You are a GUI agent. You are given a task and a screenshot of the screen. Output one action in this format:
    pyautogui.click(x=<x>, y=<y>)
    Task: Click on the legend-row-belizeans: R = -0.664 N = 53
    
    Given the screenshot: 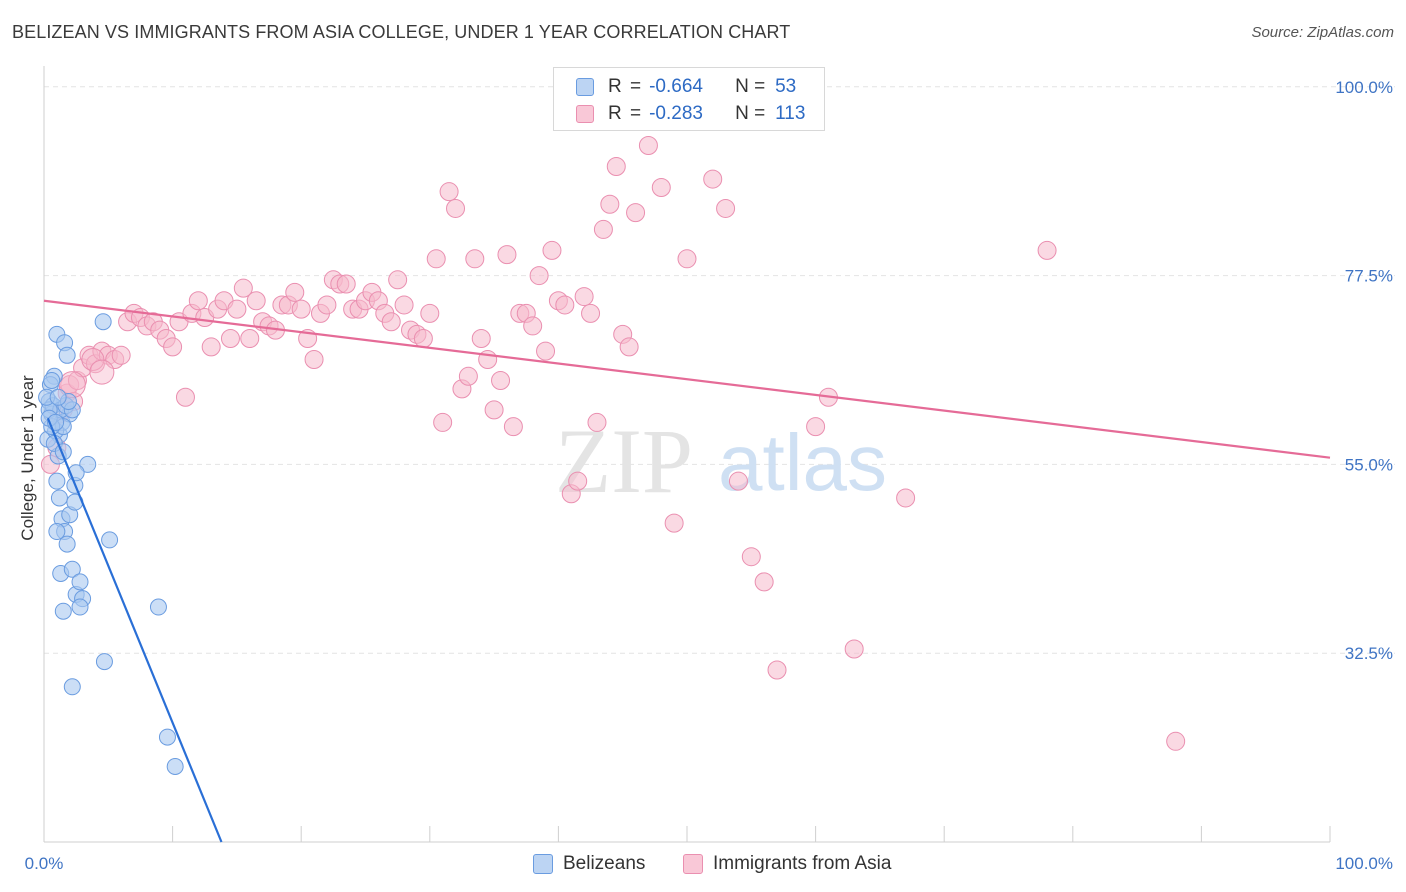 What is the action you would take?
    pyautogui.click(x=686, y=87)
    